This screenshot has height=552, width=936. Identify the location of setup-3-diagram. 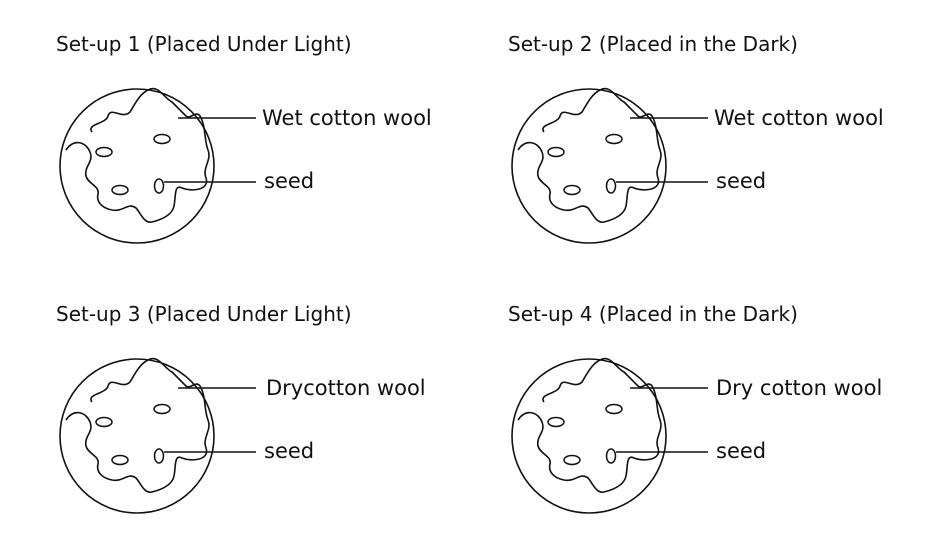
(157, 435).